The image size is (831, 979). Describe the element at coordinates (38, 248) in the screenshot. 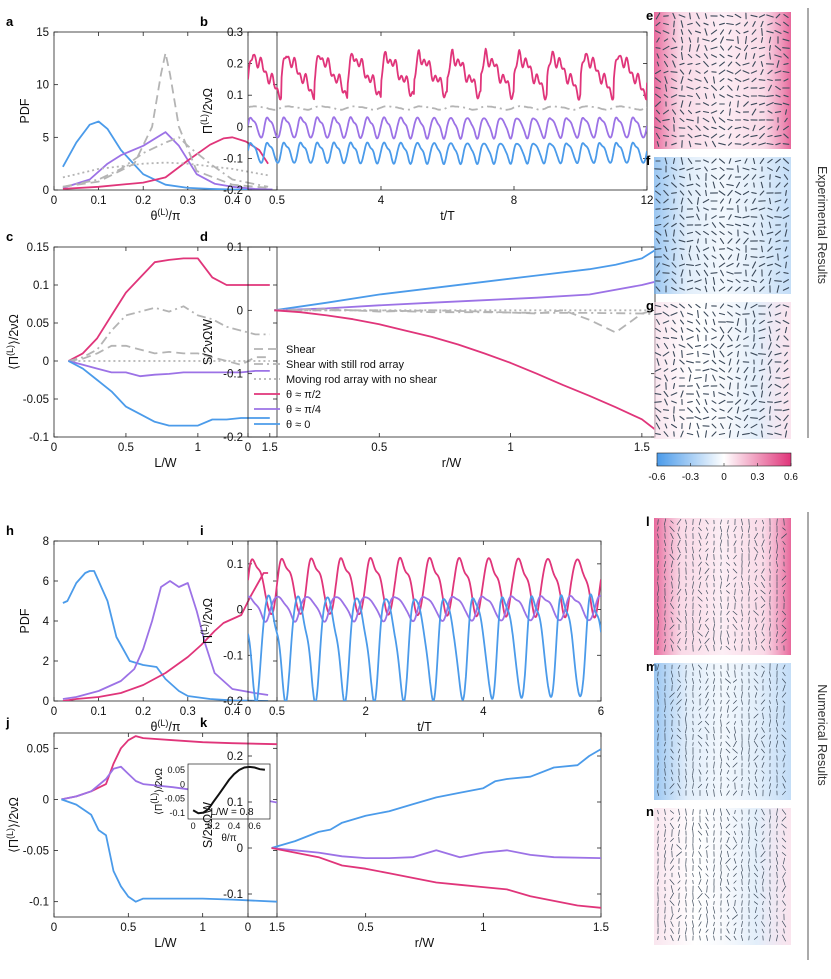

I see `y-tick-label: 0.15` at that location.